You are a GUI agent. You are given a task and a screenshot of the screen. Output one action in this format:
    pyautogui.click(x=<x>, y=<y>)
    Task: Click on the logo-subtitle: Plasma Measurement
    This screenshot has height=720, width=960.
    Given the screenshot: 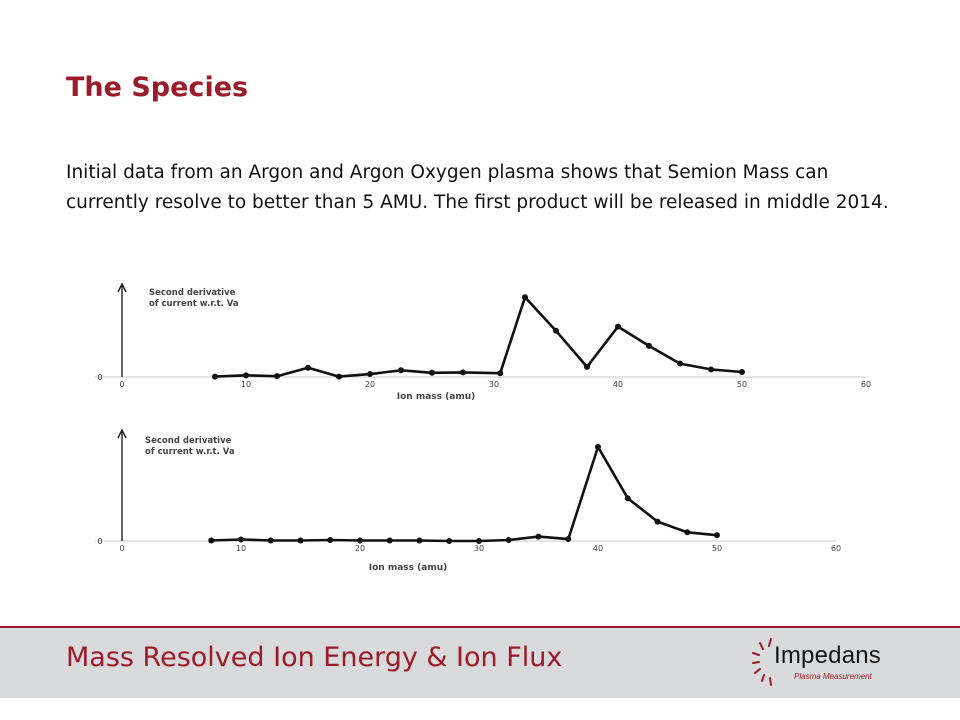 What is the action you would take?
    pyautogui.click(x=833, y=676)
    